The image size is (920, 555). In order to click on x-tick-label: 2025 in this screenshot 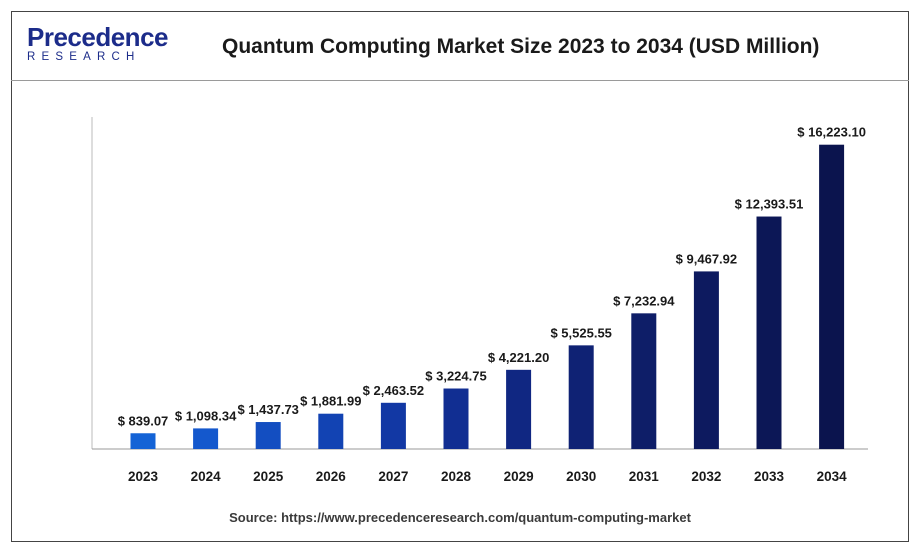, I will do `click(268, 476)`.